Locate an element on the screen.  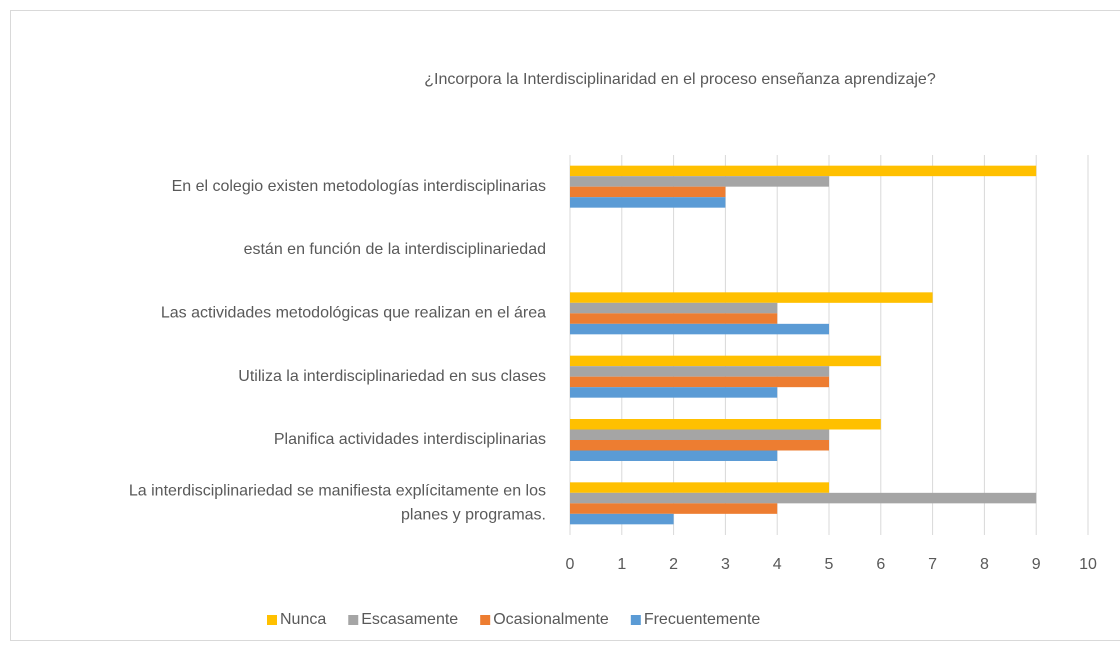
x-tick-label: 5 is located at coordinates (829, 564).